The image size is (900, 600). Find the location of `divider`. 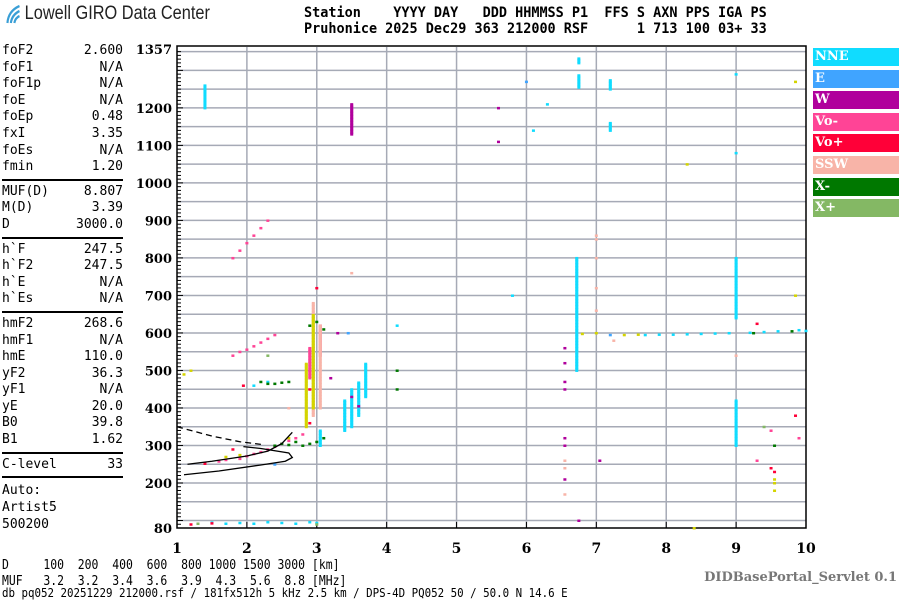

divider is located at coordinates (62, 237).